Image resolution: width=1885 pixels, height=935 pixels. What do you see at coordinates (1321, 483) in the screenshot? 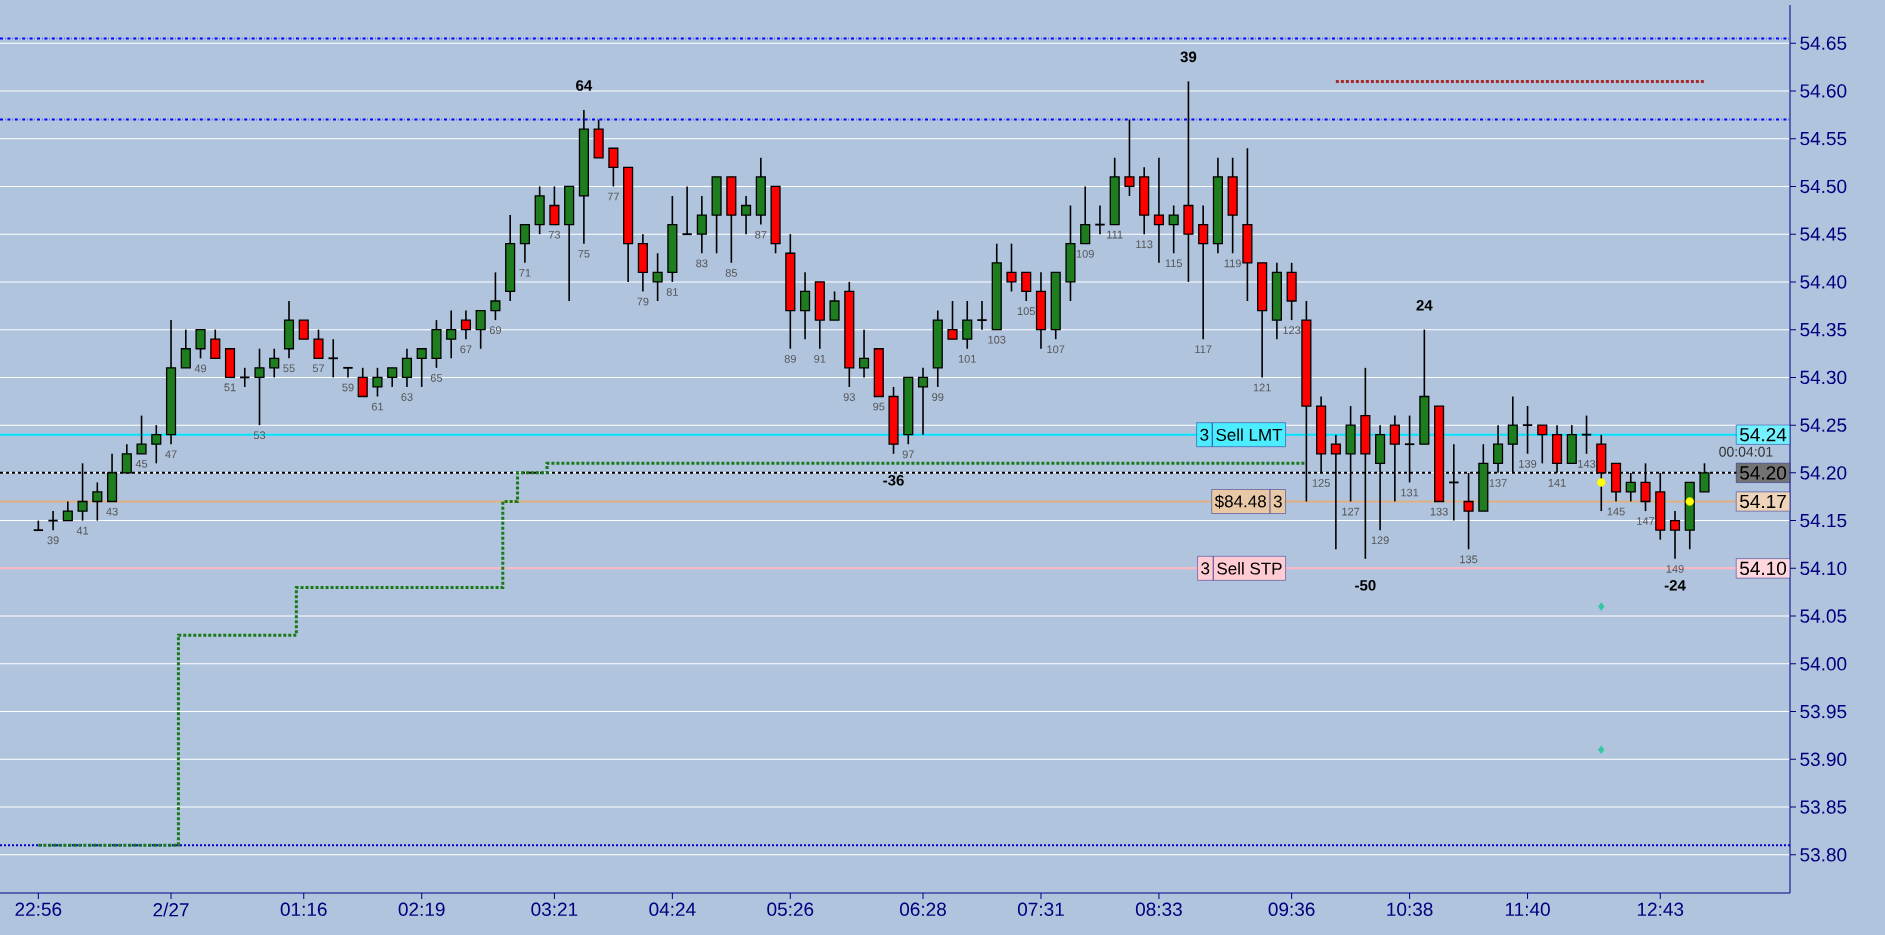
I see `text: 125` at bounding box center [1321, 483].